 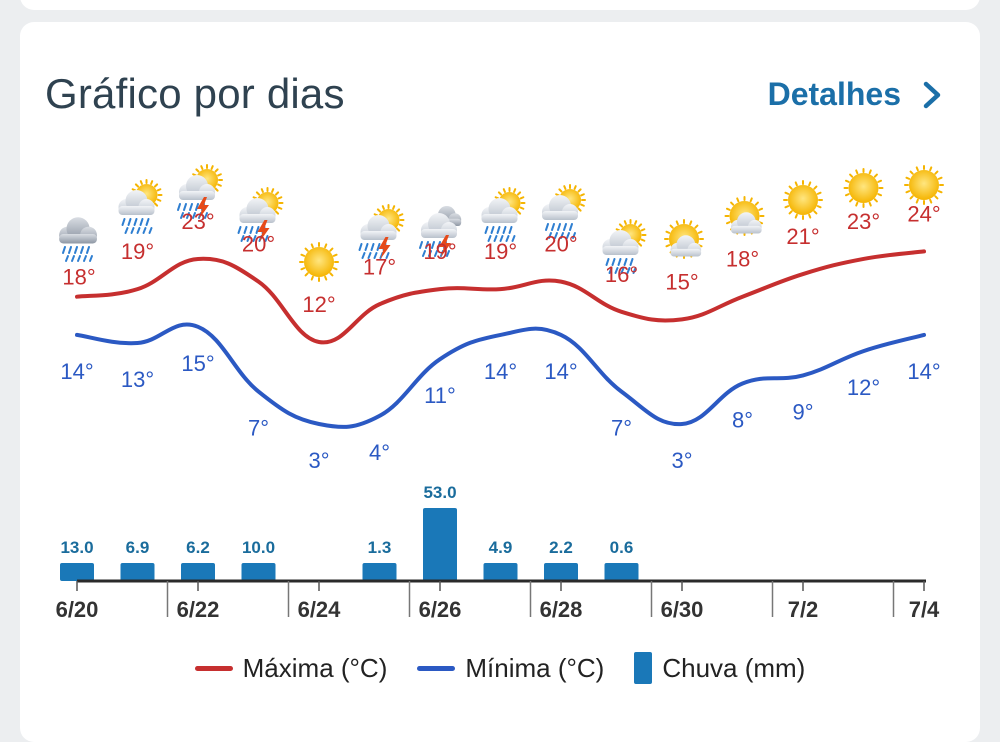 I want to click on legend-rain-label: Chuva (mm), so click(x=734, y=667).